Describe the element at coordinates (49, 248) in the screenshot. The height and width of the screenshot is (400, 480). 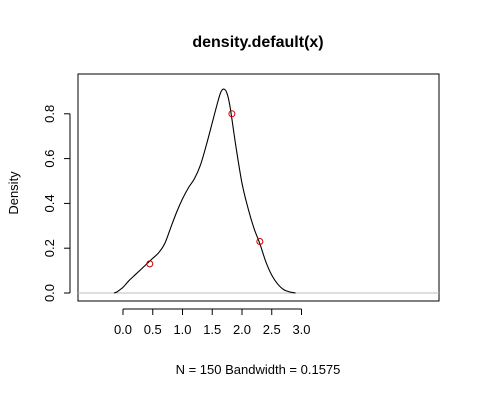
I see `y-tick-label: 0.2` at that location.